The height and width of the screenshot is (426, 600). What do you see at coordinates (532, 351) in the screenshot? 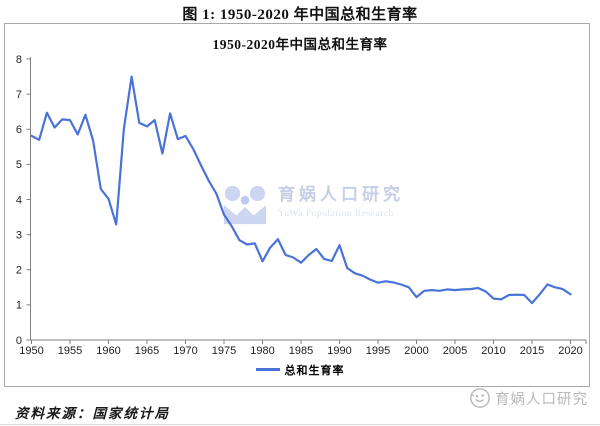
I see `x-tick-label: 2015` at bounding box center [532, 351].